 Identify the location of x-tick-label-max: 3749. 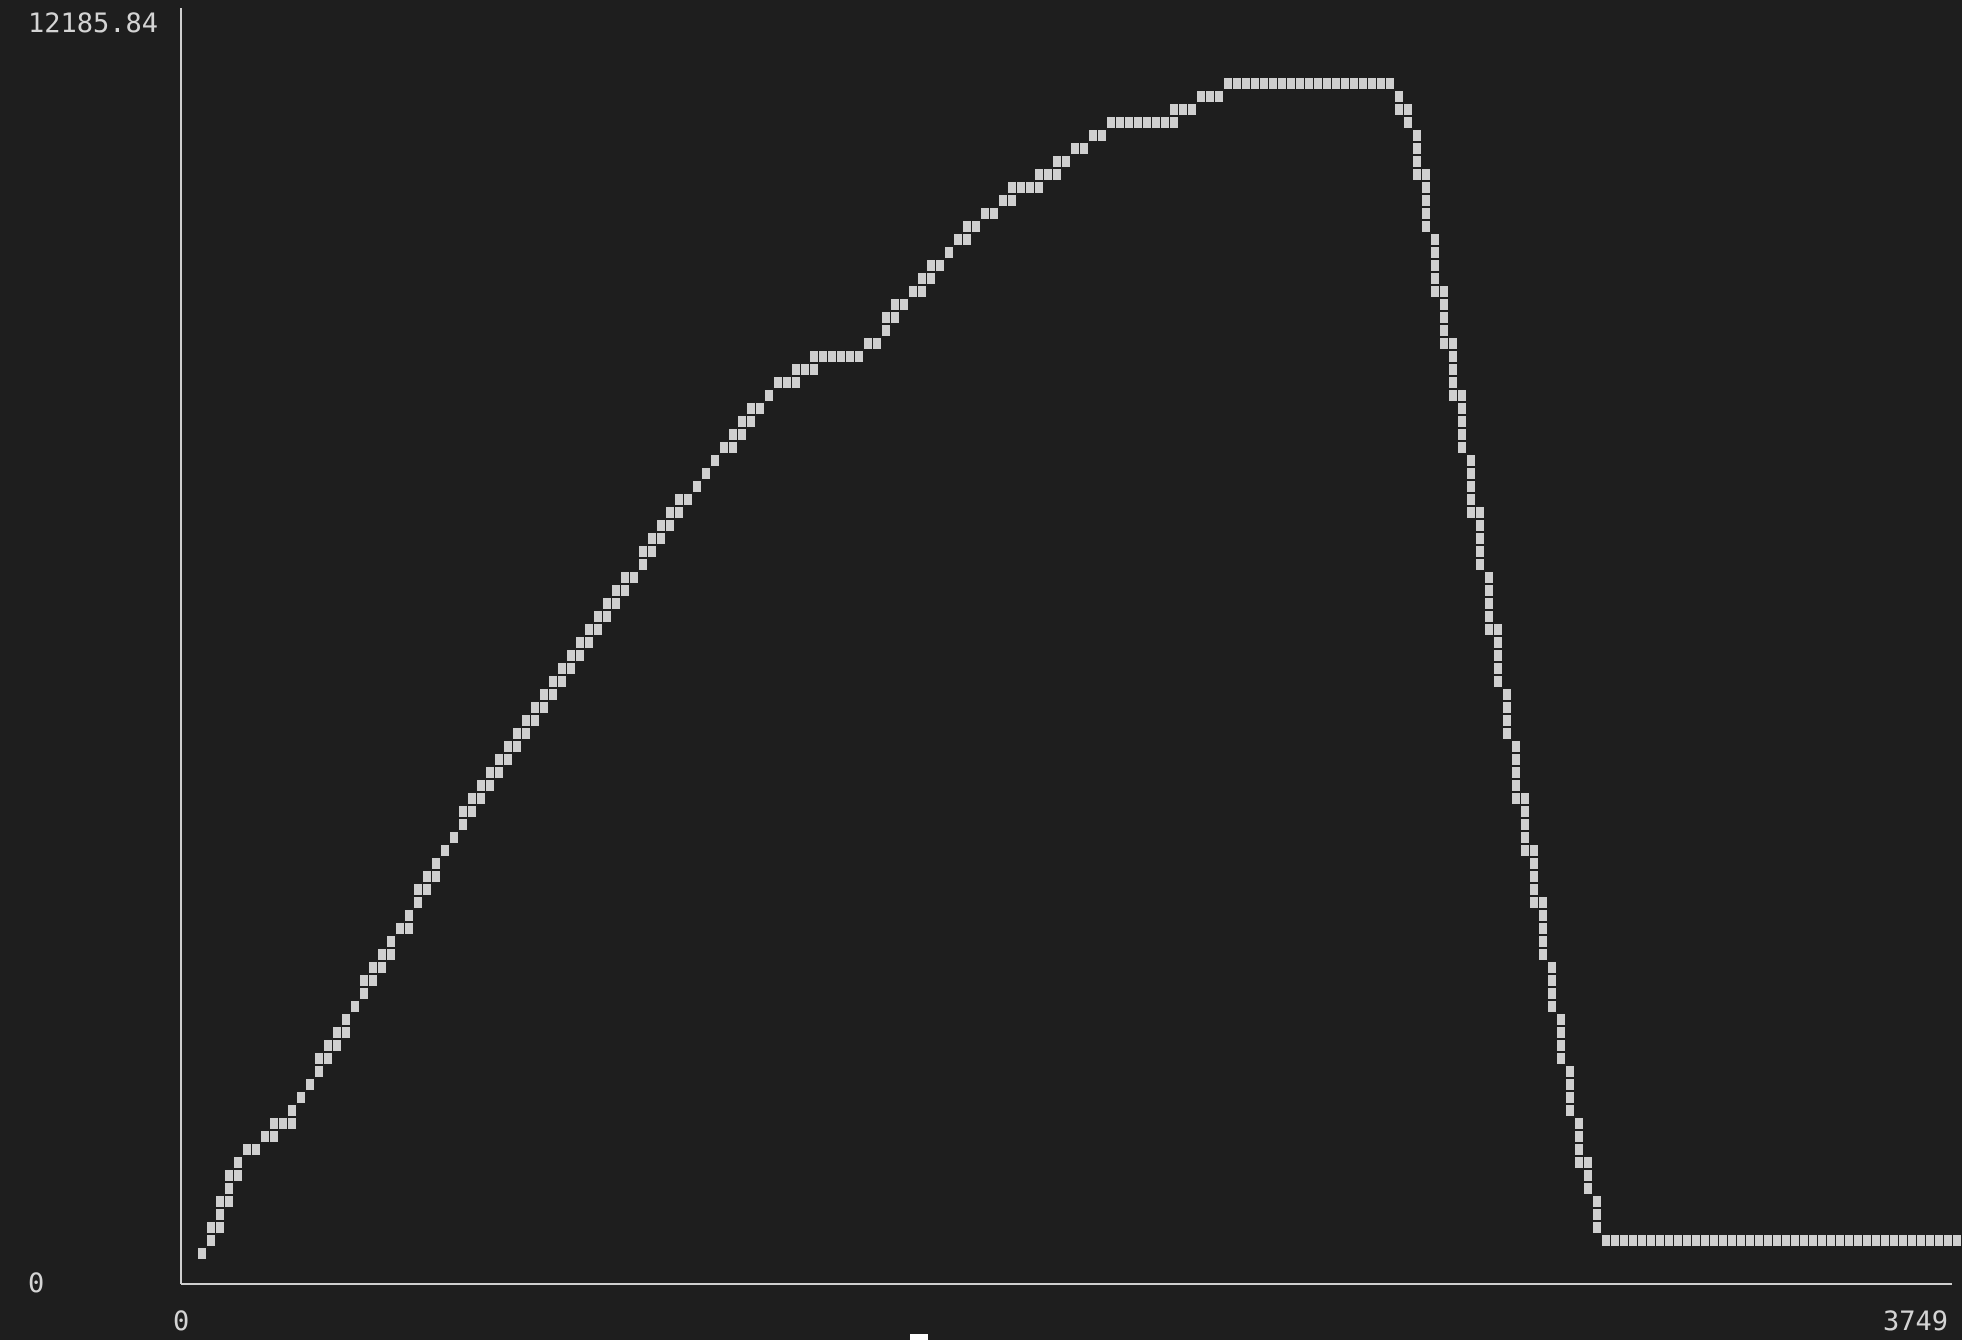
(1915, 1321).